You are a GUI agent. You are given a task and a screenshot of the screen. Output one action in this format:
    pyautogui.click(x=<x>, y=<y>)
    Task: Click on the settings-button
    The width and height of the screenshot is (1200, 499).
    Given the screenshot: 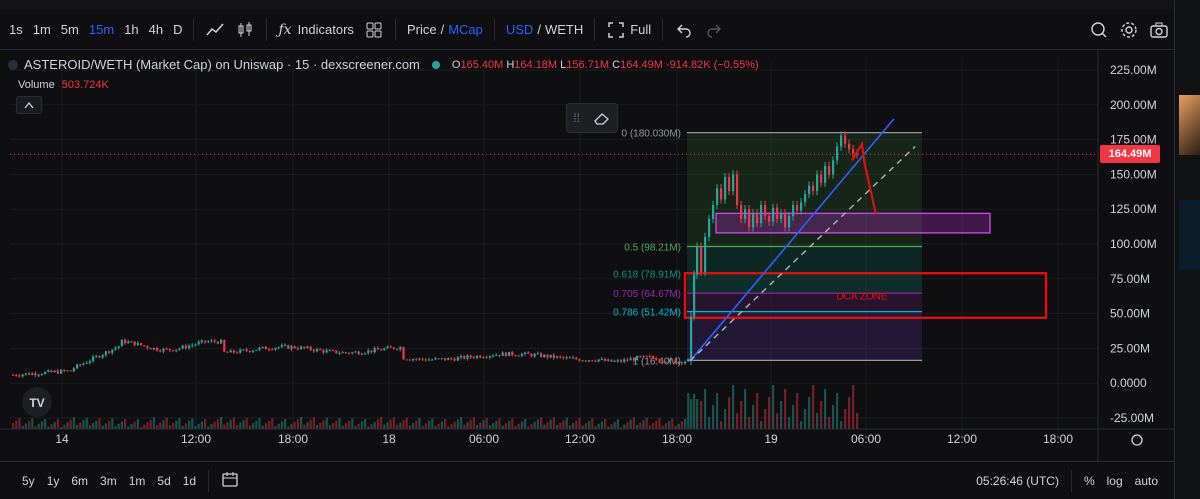 What is the action you would take?
    pyautogui.click(x=1129, y=30)
    